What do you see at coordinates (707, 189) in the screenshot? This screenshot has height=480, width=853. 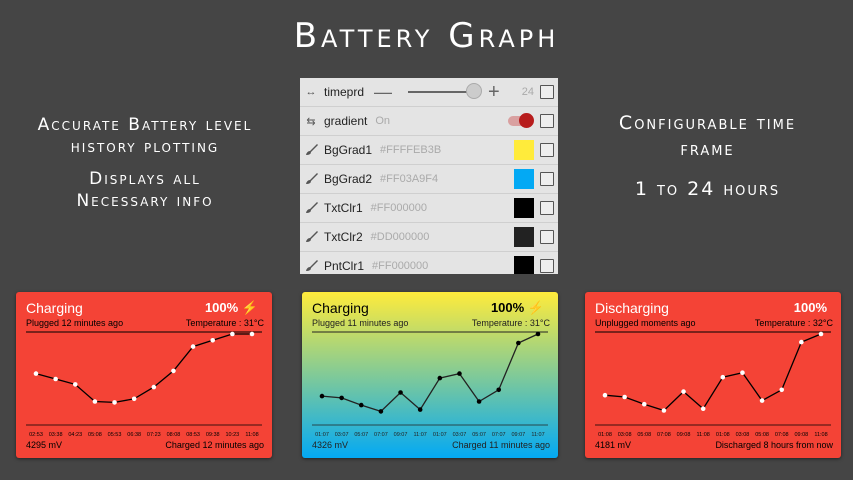 I see `blurb-line: 1 to 24 hours` at bounding box center [707, 189].